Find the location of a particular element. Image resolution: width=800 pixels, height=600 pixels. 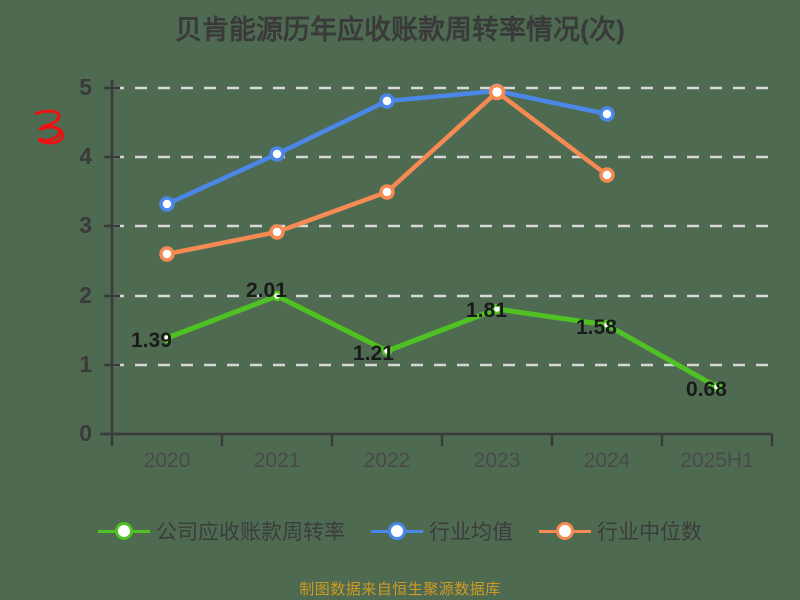

data-label-company-2024: 1.58 is located at coordinates (596, 327).